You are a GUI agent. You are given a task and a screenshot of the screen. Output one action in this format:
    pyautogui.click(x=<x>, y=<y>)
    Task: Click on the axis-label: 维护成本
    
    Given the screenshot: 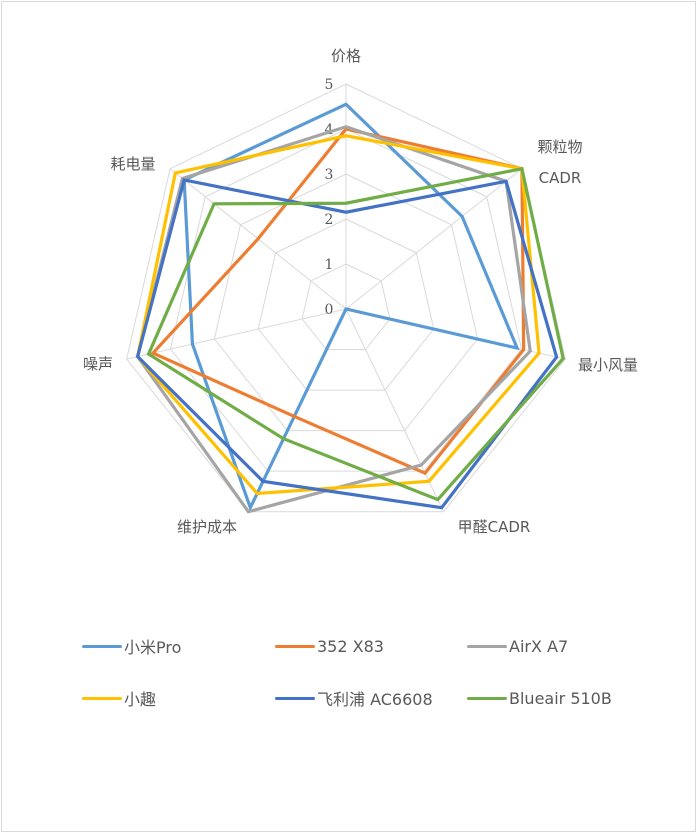 What is the action you would take?
    pyautogui.click(x=207, y=527)
    